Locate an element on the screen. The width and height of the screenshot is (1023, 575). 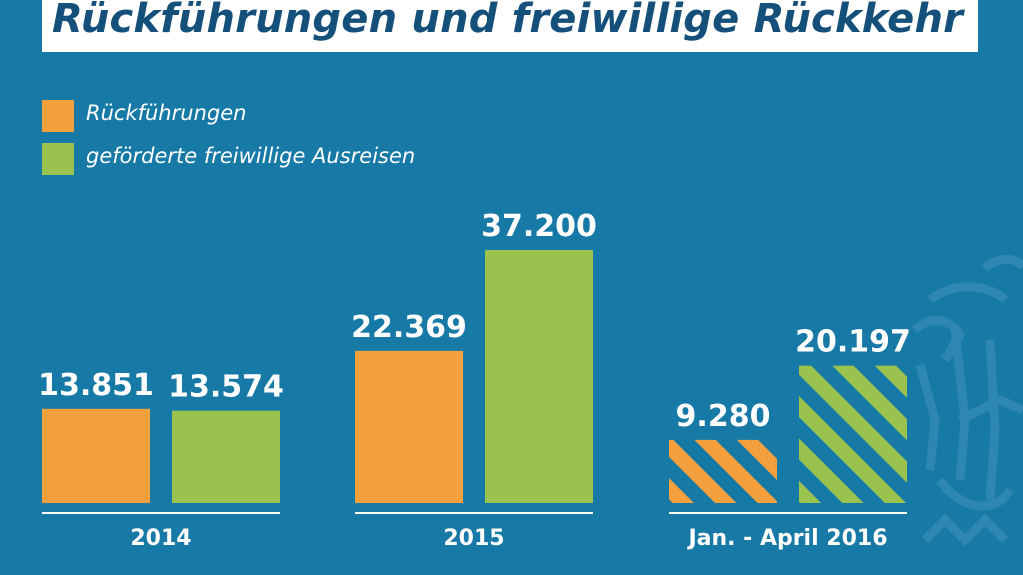
title-banner is located at coordinates (510, 26).